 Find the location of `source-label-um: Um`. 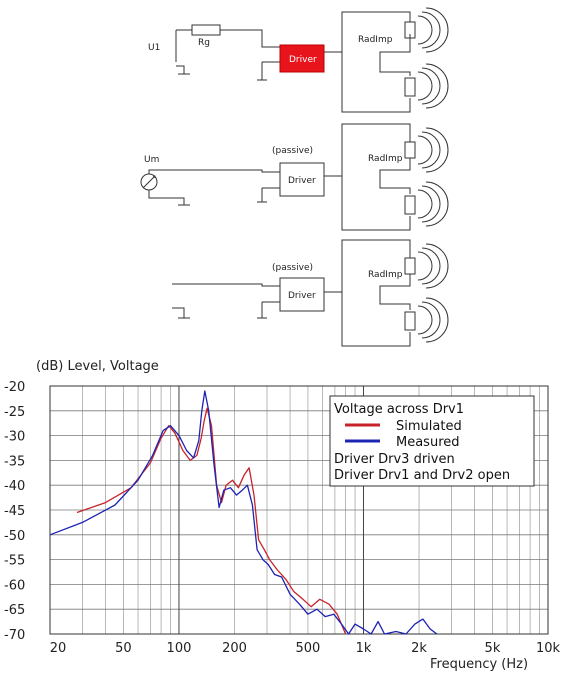

source-label-um: Um is located at coordinates (151, 160).